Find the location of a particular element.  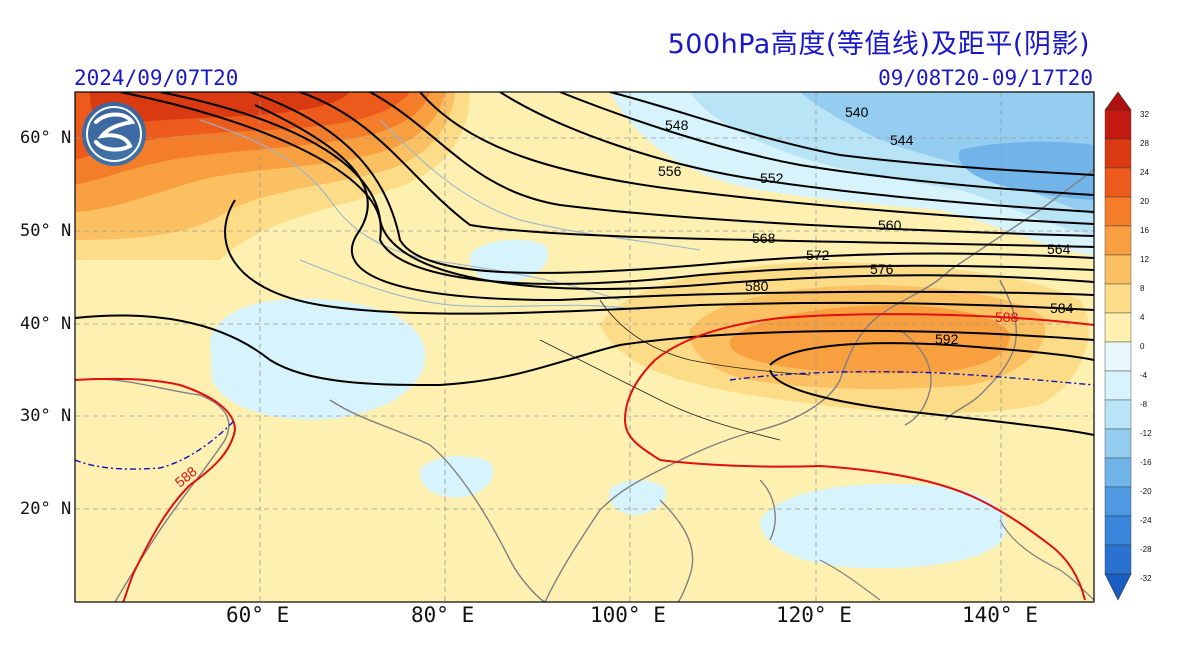

colorbar-tick: 12 is located at coordinates (1144, 259).